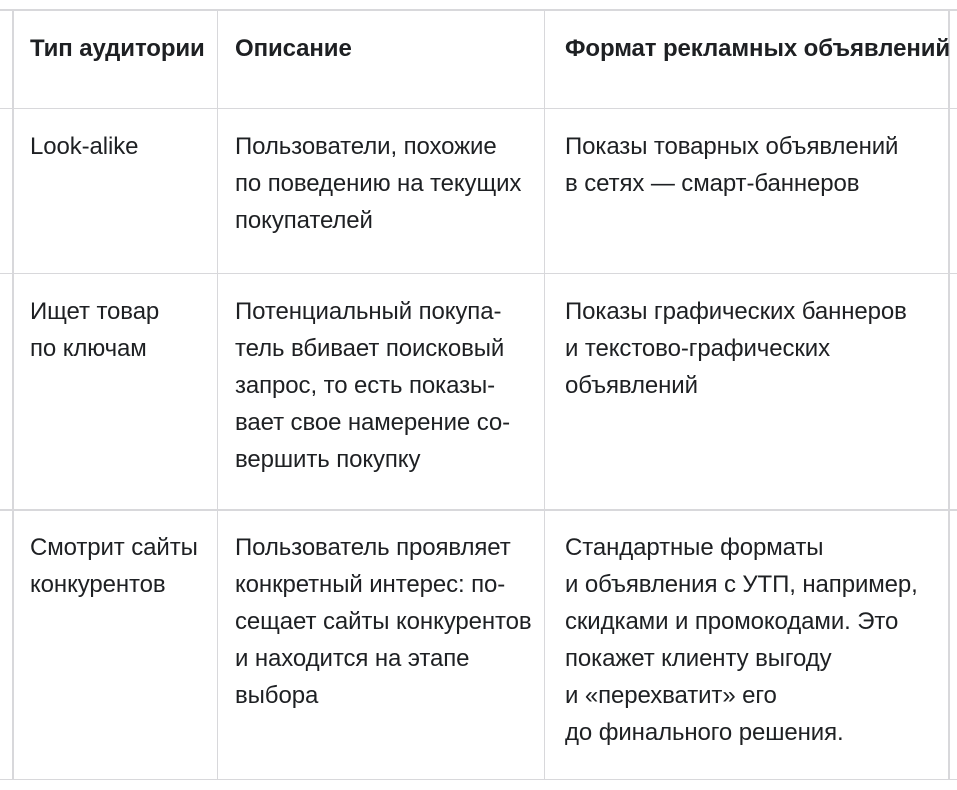 The image size is (957, 790). Describe the element at coordinates (478, 10) in the screenshot. I see `table-border-top` at that location.